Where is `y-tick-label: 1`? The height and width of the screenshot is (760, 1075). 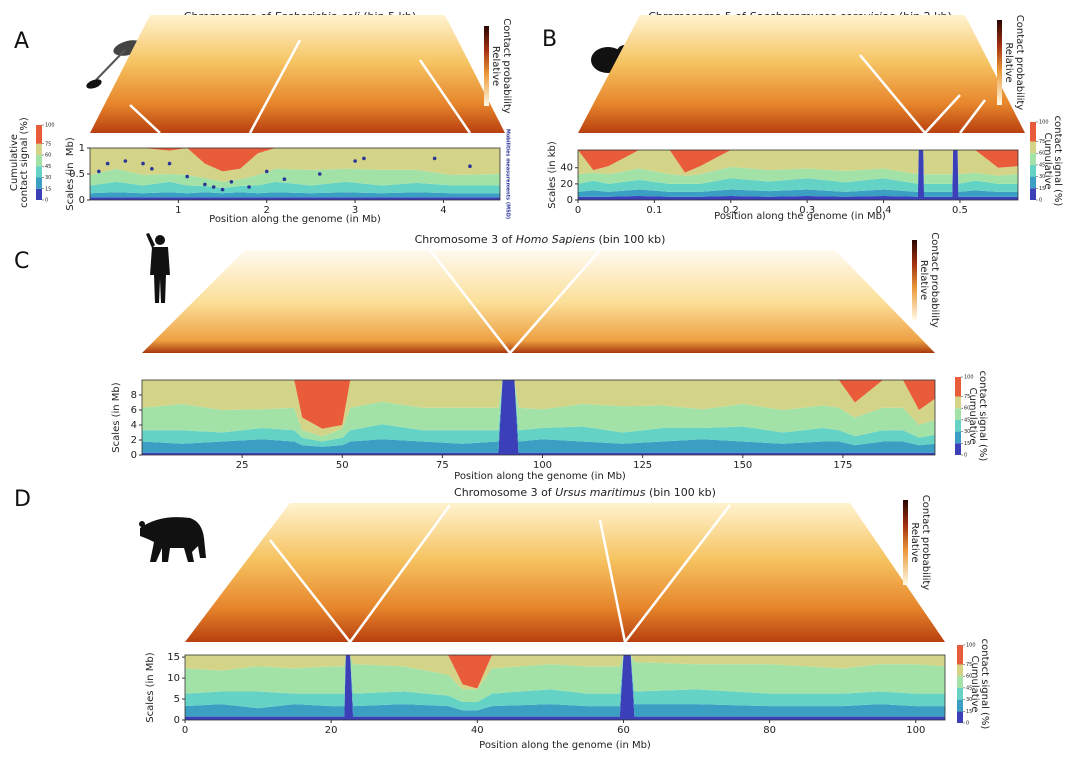
y-tick-label: 1 is located at coordinates (82, 148).